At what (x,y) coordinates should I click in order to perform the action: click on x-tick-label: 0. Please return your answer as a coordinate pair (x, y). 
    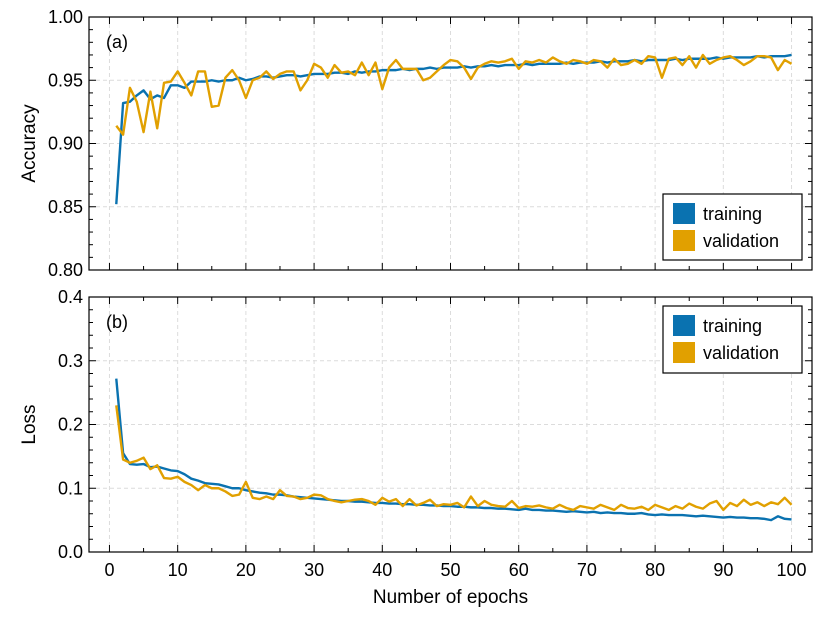
    Looking at the image, I should click on (109, 570).